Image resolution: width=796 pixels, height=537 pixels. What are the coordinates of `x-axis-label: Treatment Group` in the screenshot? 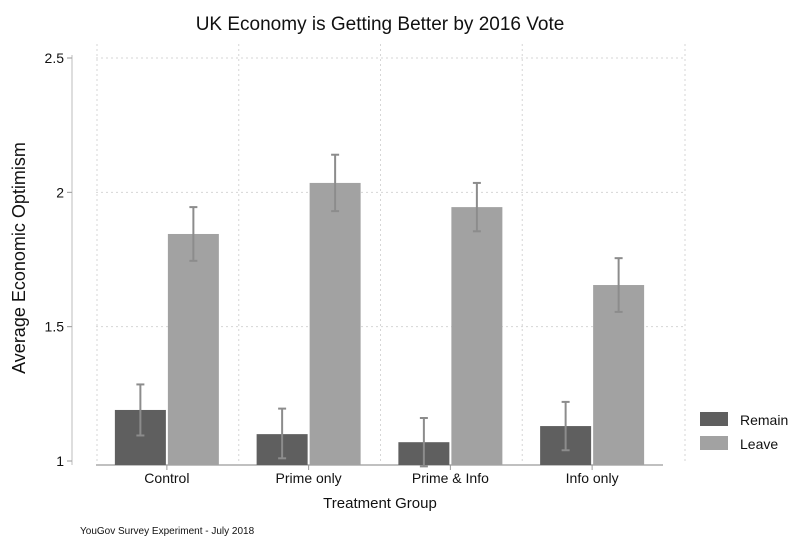 It's located at (380, 503).